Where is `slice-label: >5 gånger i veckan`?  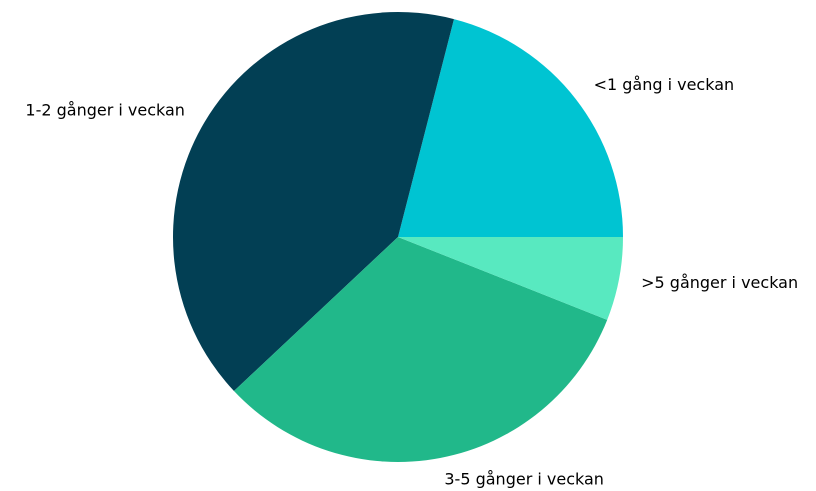
slice-label: >5 gånger i veckan is located at coordinates (719, 282).